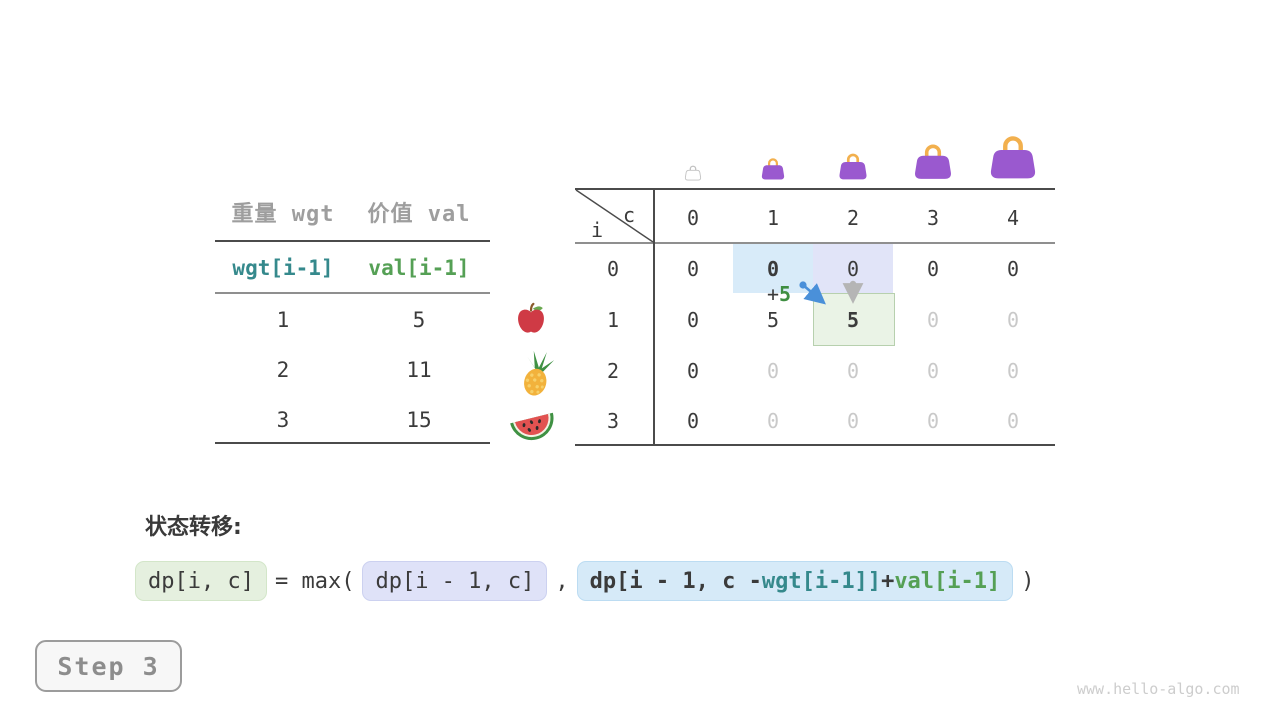 The image size is (1280, 720). Describe the element at coordinates (283, 214) in the screenshot. I see `items-col-header-weight: 重量 wgt` at that location.